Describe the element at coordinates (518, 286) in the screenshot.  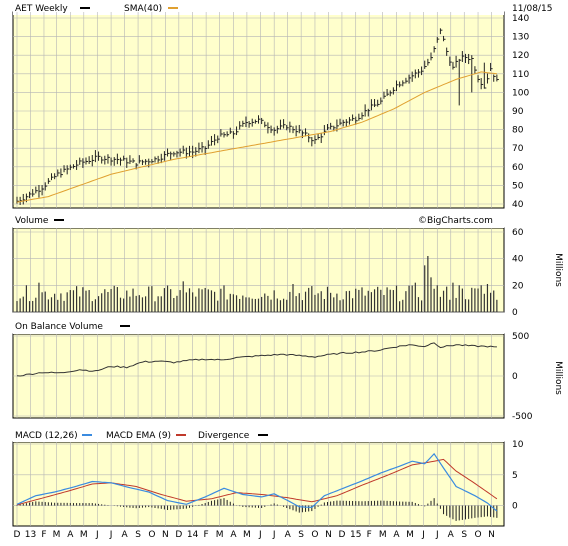
I see `volume-tick-label: 20` at that location.